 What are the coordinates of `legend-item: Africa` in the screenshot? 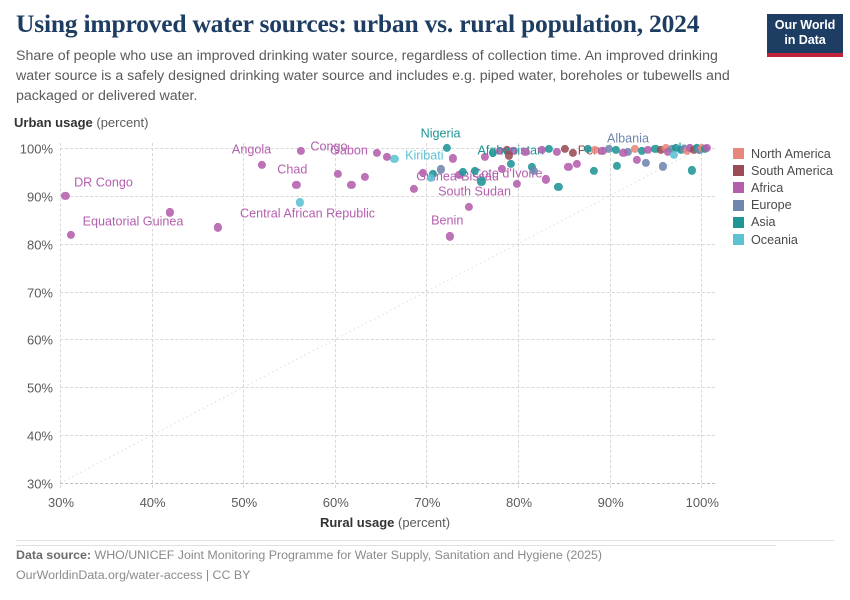 It's located at (790, 187).